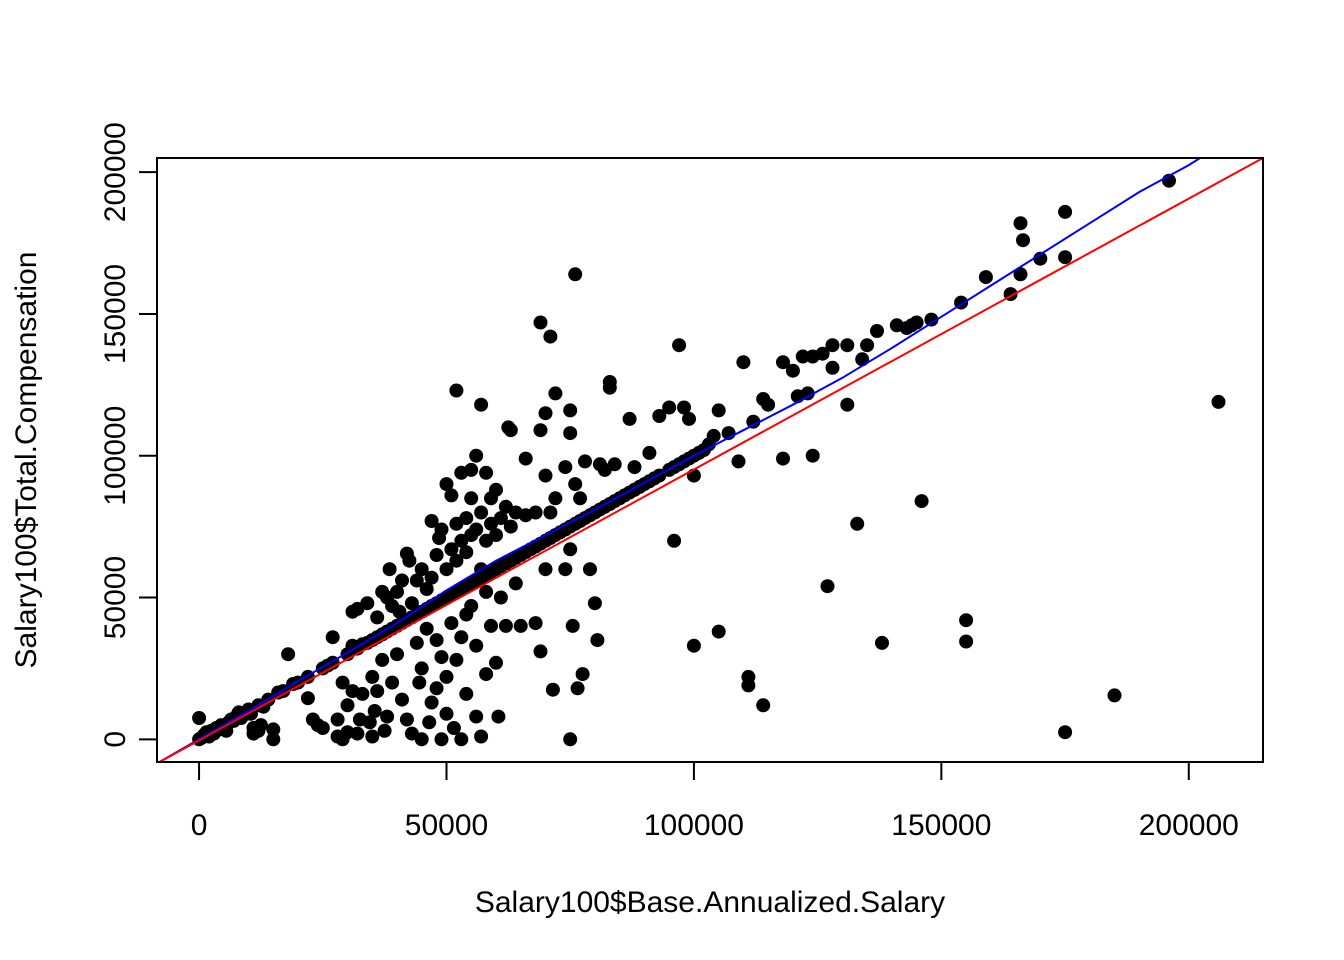 The height and width of the screenshot is (960, 1344). Describe the element at coordinates (115, 314) in the screenshot. I see `y-tick-label: 150000` at that location.